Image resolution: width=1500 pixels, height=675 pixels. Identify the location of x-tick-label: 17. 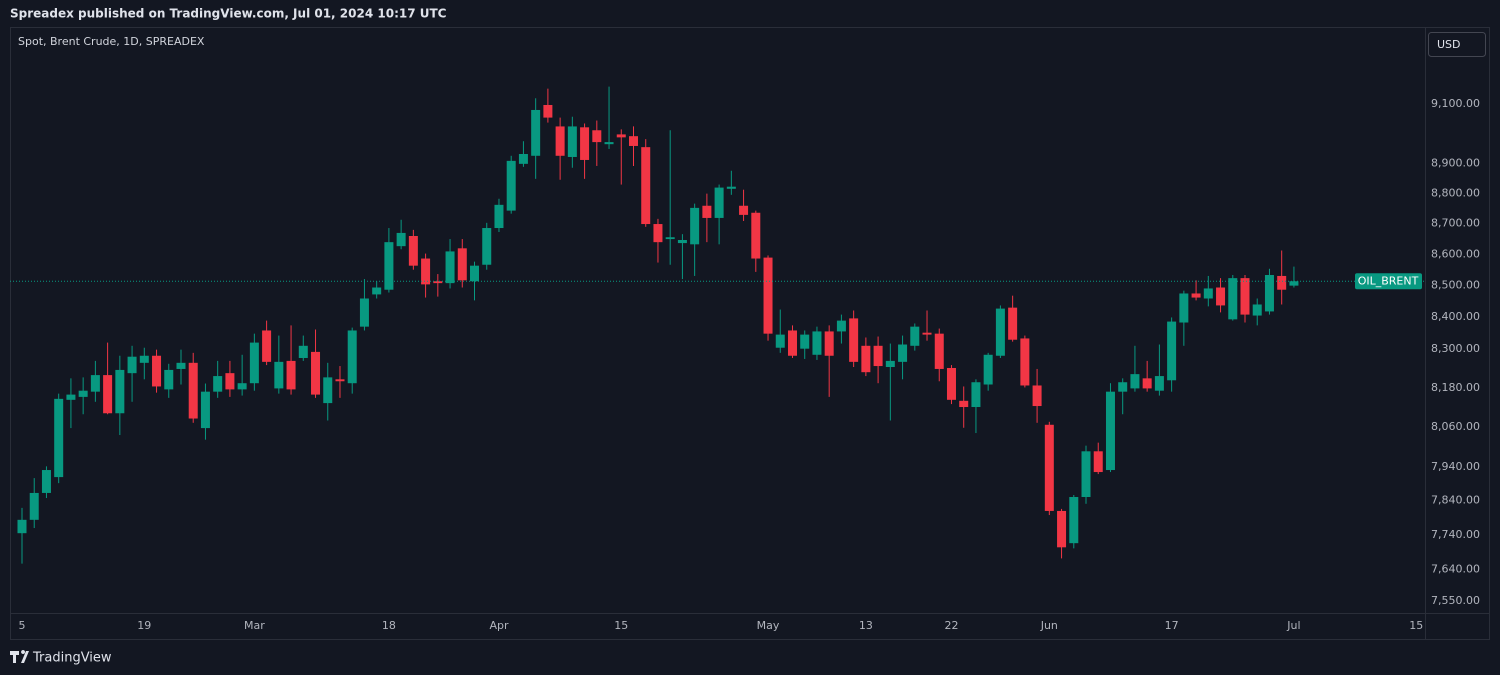
(1172, 625).